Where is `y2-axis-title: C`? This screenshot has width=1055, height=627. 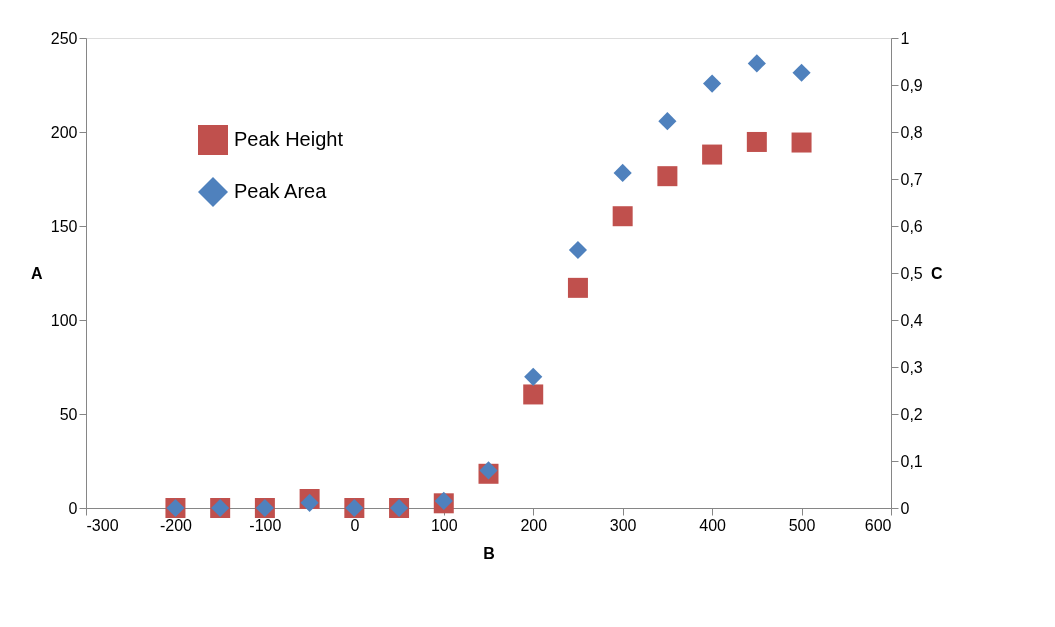 y2-axis-title: C is located at coordinates (936, 273).